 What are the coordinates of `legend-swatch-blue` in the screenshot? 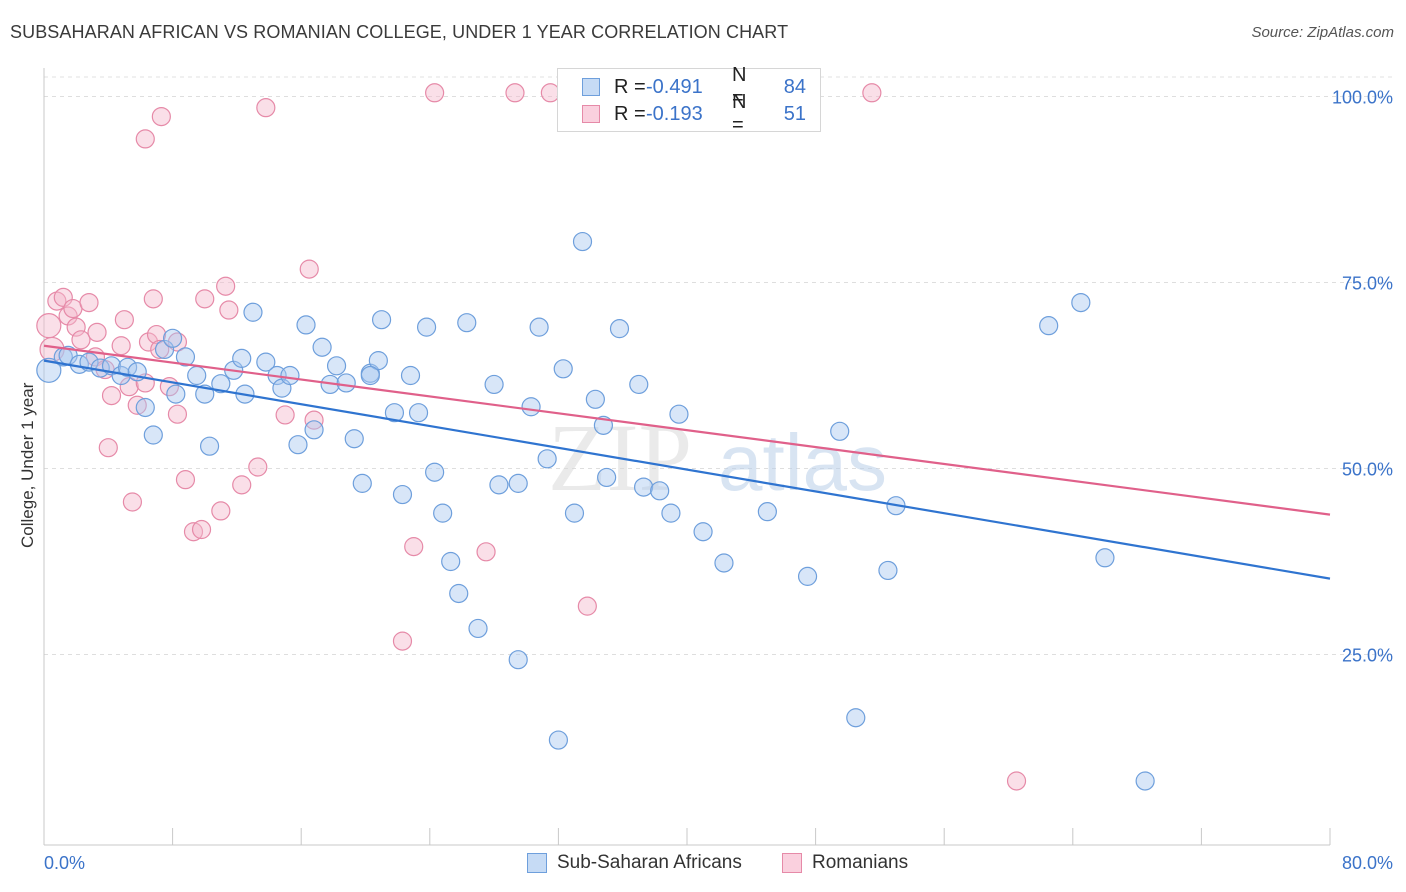 It's located at (537, 863).